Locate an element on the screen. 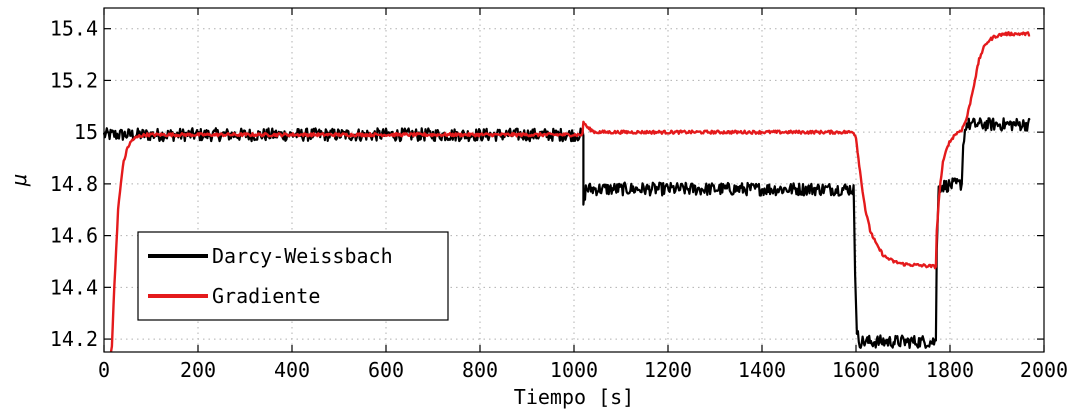 The height and width of the screenshot is (409, 1070). x-tick-label: 0 is located at coordinates (104, 370).